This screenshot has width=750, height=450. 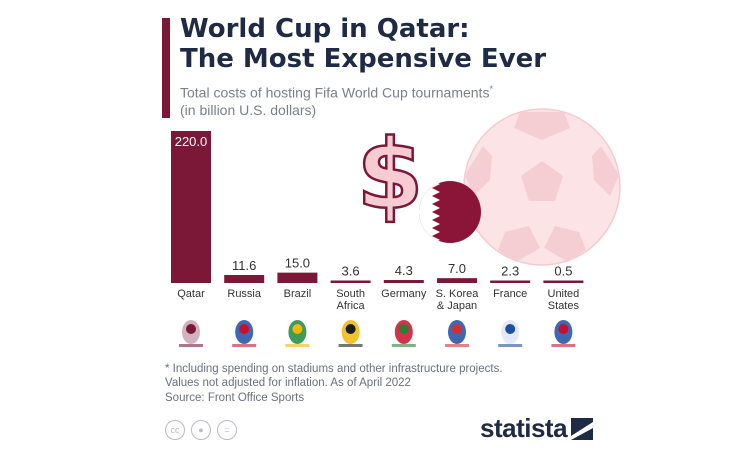 I want to click on russia-2018-logo-icon, so click(x=244, y=333).